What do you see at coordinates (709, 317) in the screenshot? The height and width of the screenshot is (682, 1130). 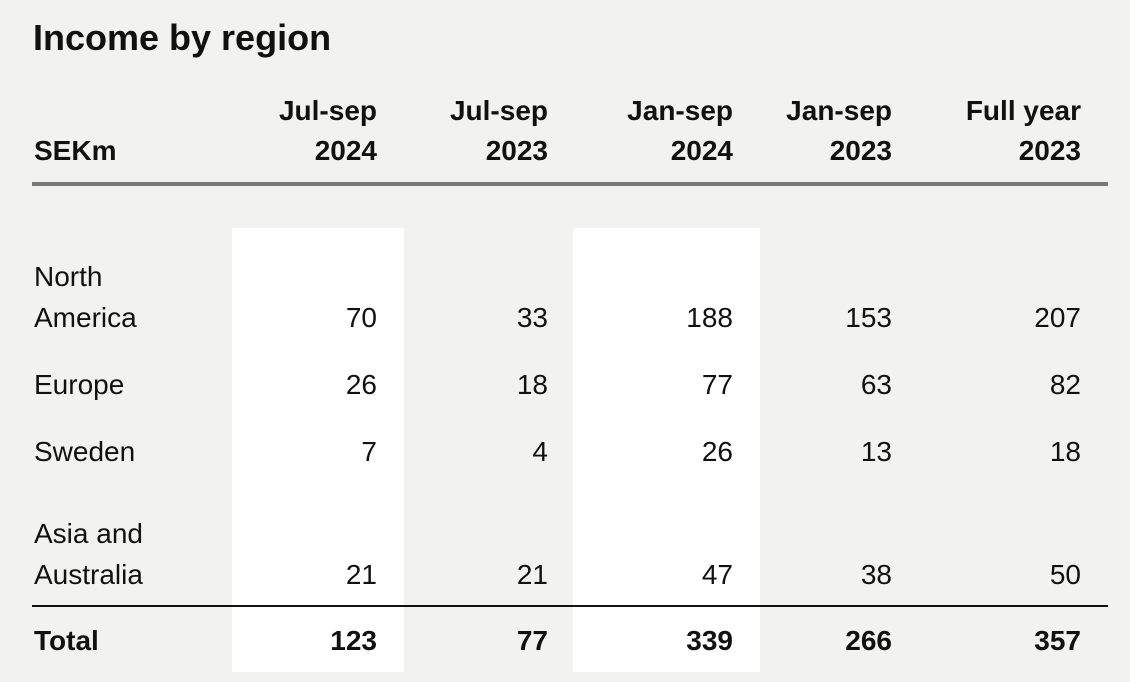 I see `cell-value: 188` at bounding box center [709, 317].